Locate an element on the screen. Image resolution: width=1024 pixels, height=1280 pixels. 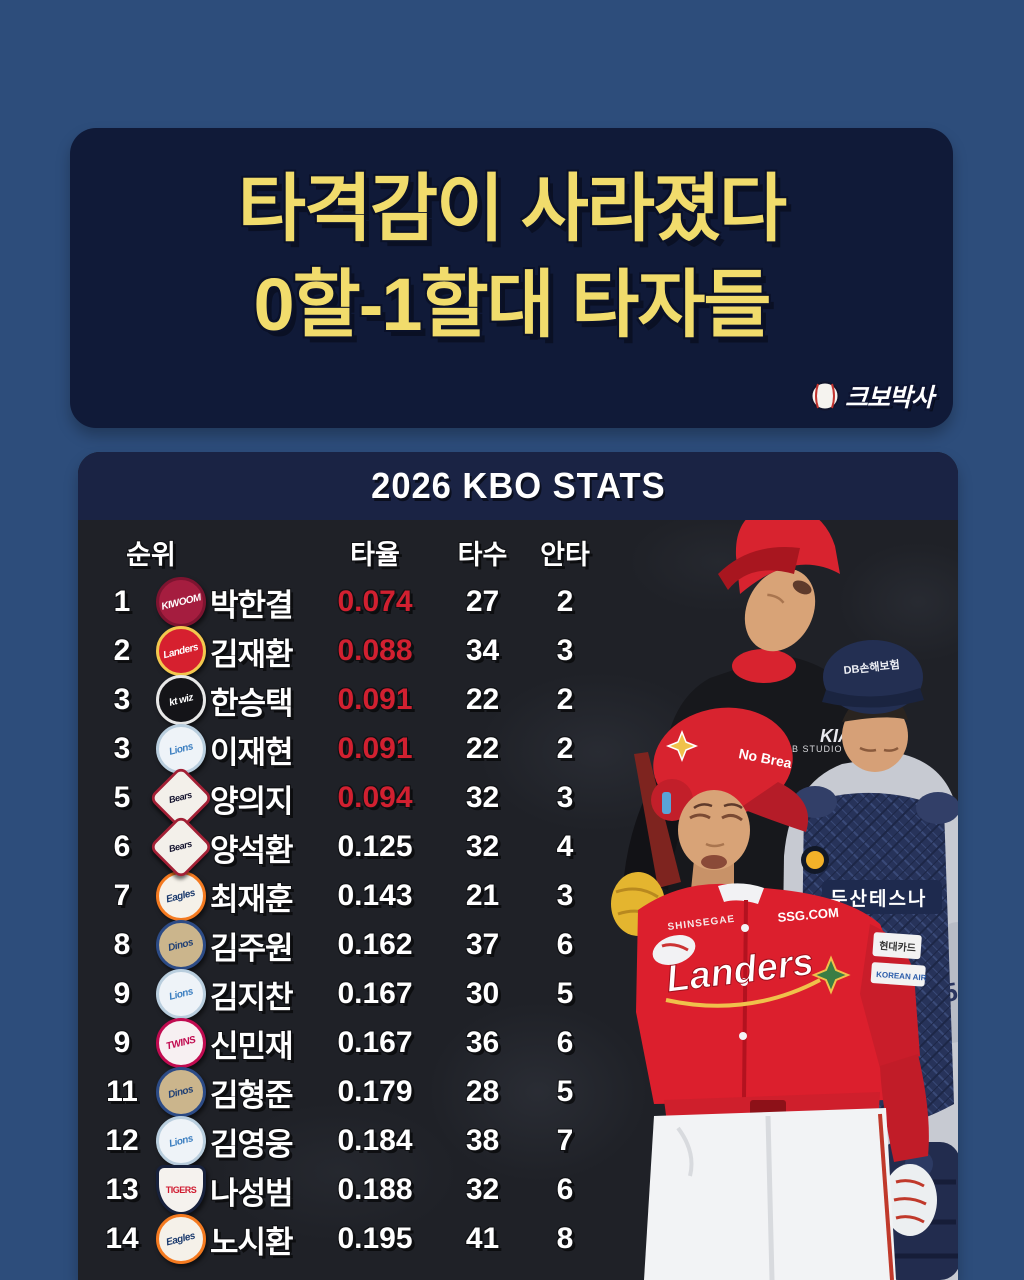
hits: 6 is located at coordinates (565, 944).